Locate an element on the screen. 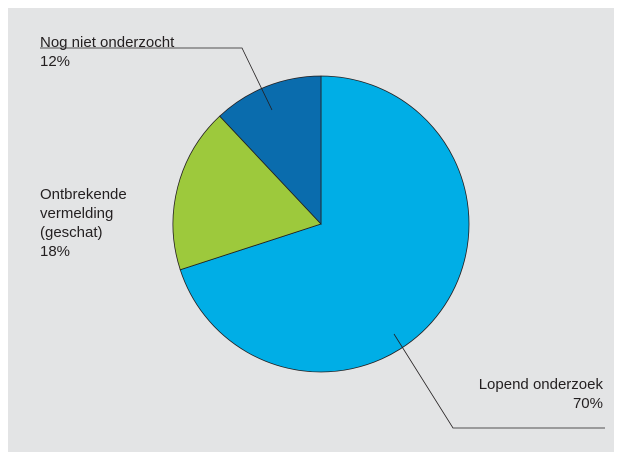  slice-label: Lopend onderzoek 70% is located at coordinates (541, 394).